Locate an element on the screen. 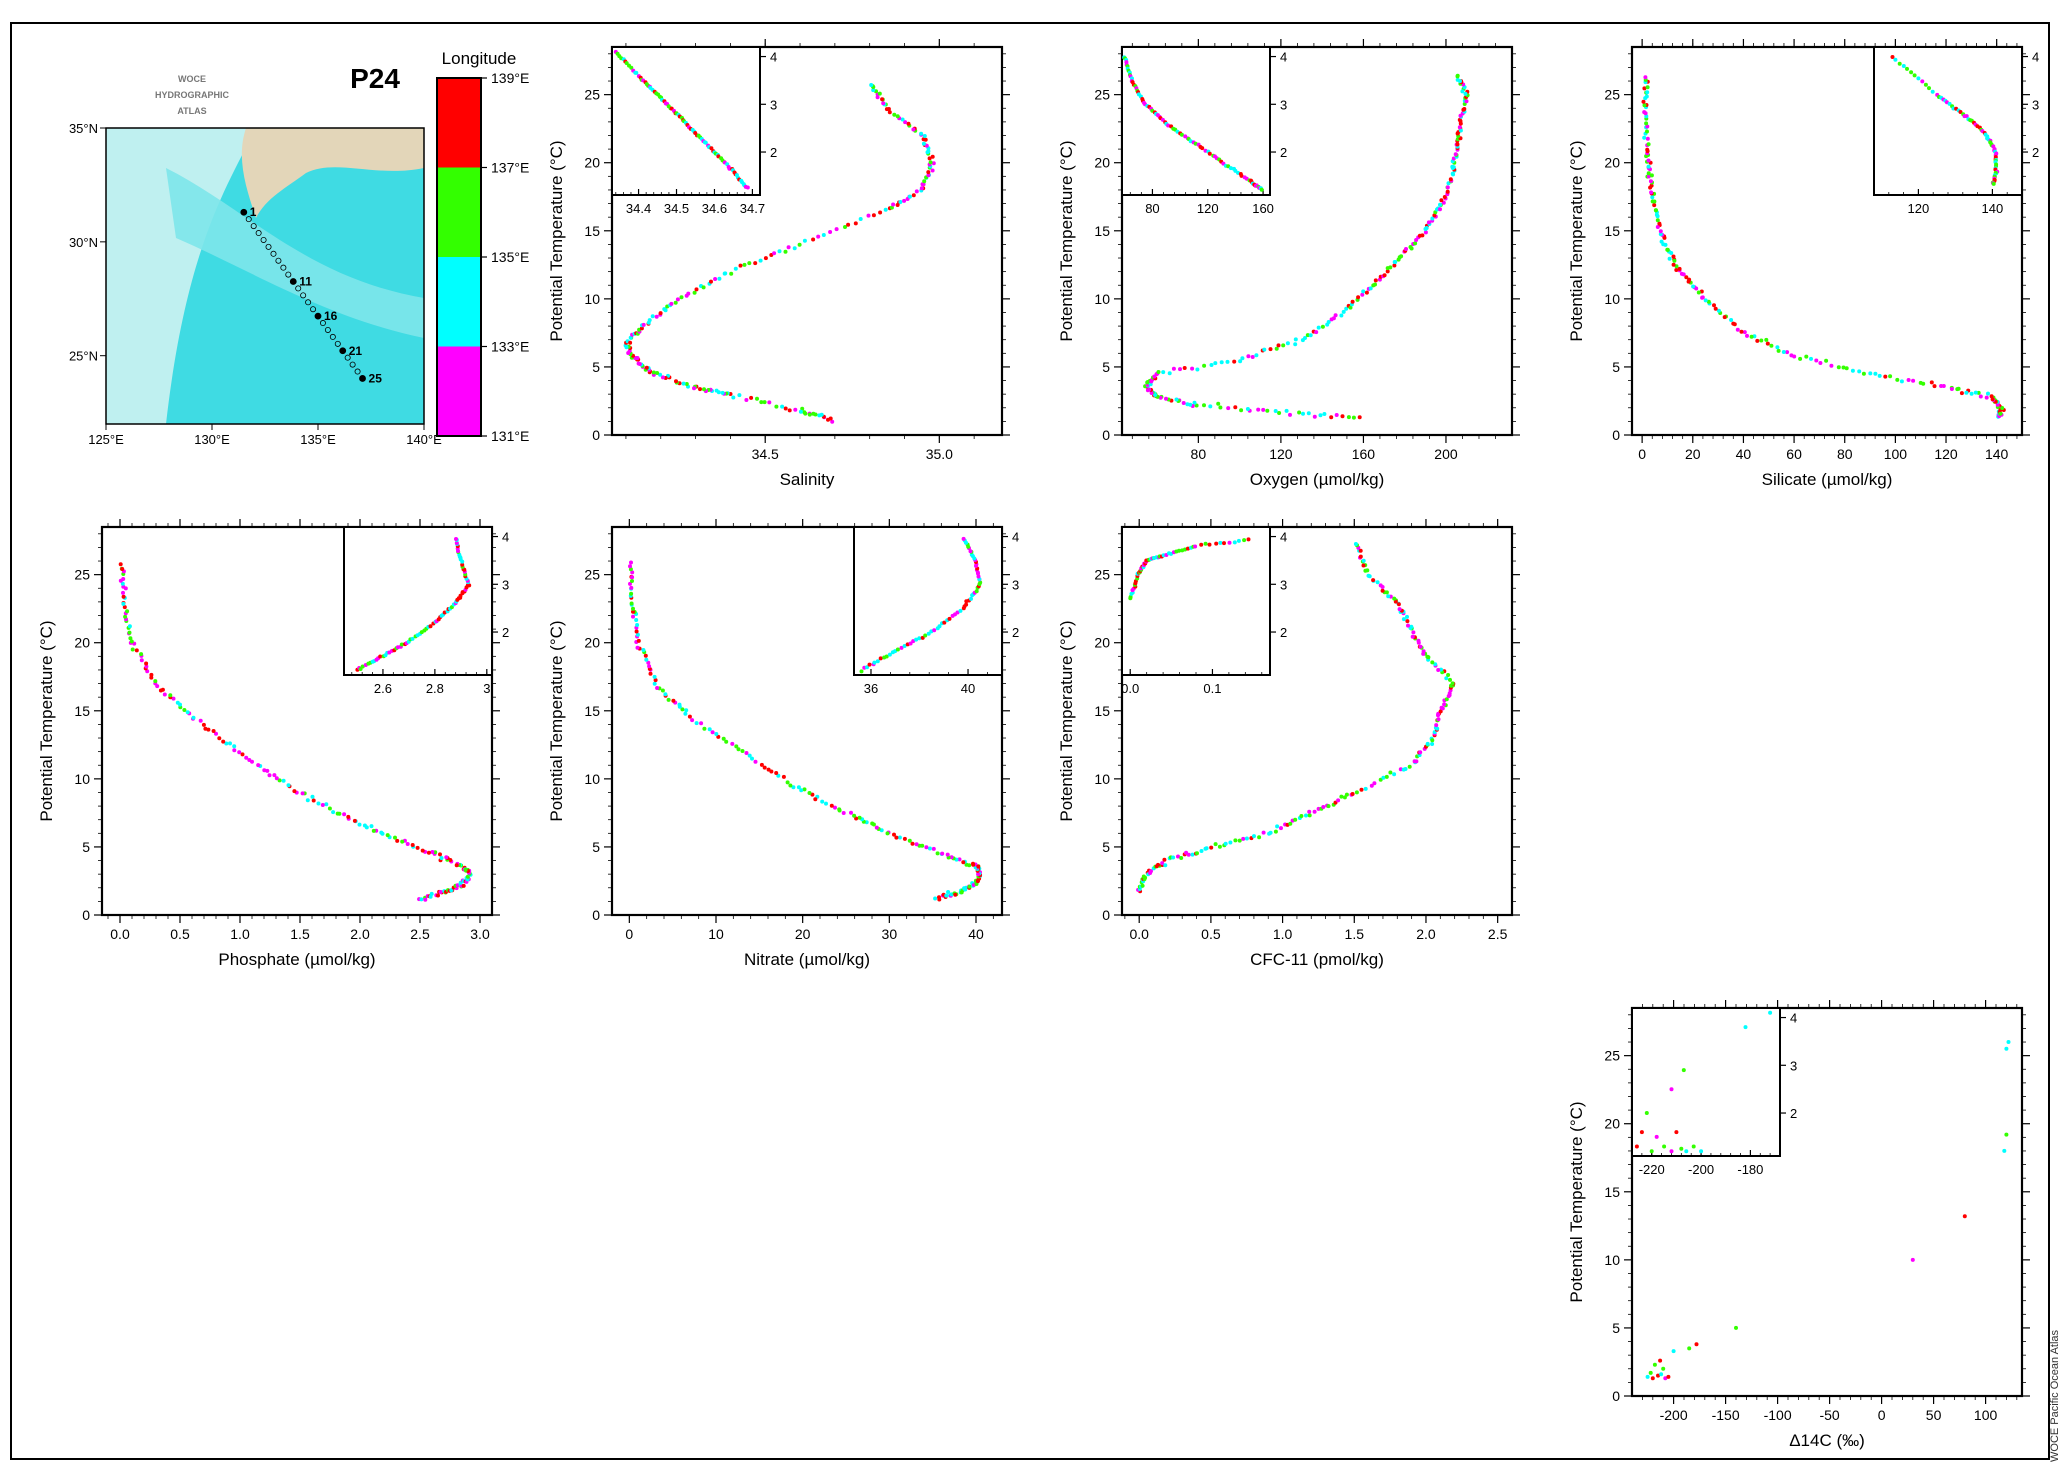 The height and width of the screenshot is (1472, 2061). x-tick-label: 0.0 is located at coordinates (1130, 688).